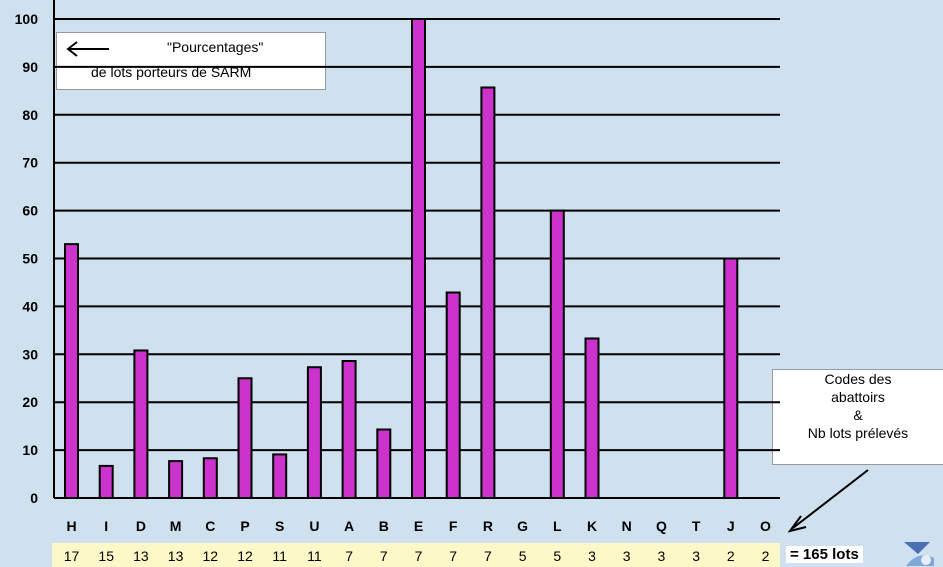  Describe the element at coordinates (279, 556) in the screenshot. I see `count-label-S: 11` at that location.